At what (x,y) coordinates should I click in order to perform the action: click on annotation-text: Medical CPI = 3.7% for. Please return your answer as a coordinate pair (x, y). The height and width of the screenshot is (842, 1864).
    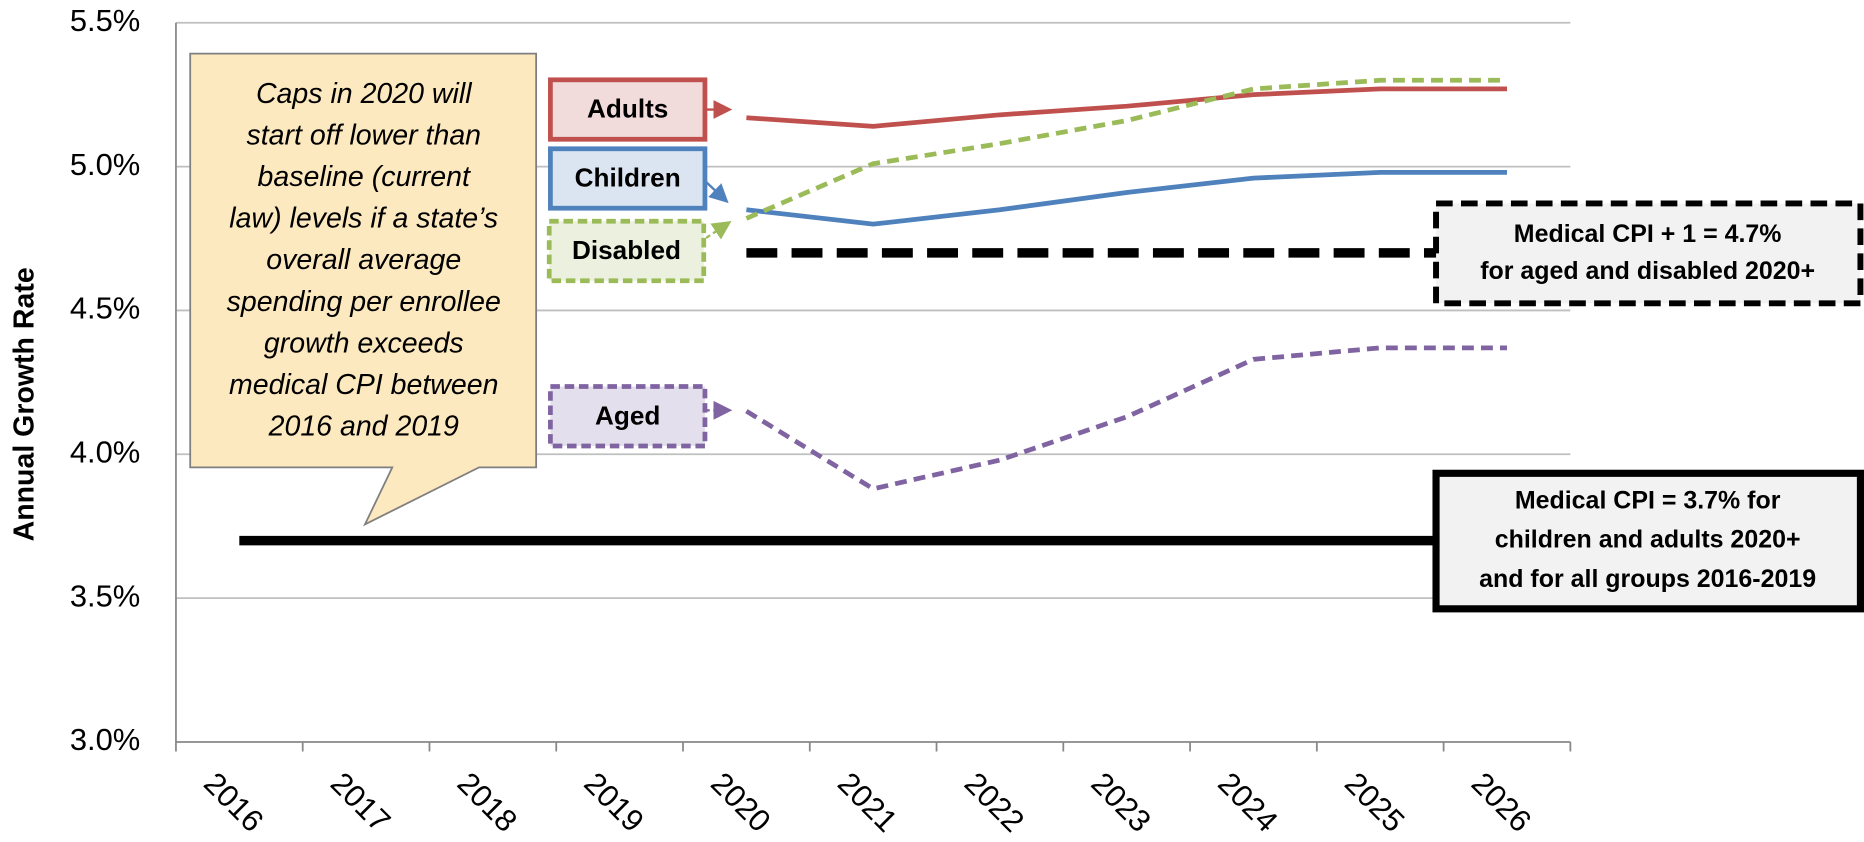
    Looking at the image, I should click on (1648, 500).